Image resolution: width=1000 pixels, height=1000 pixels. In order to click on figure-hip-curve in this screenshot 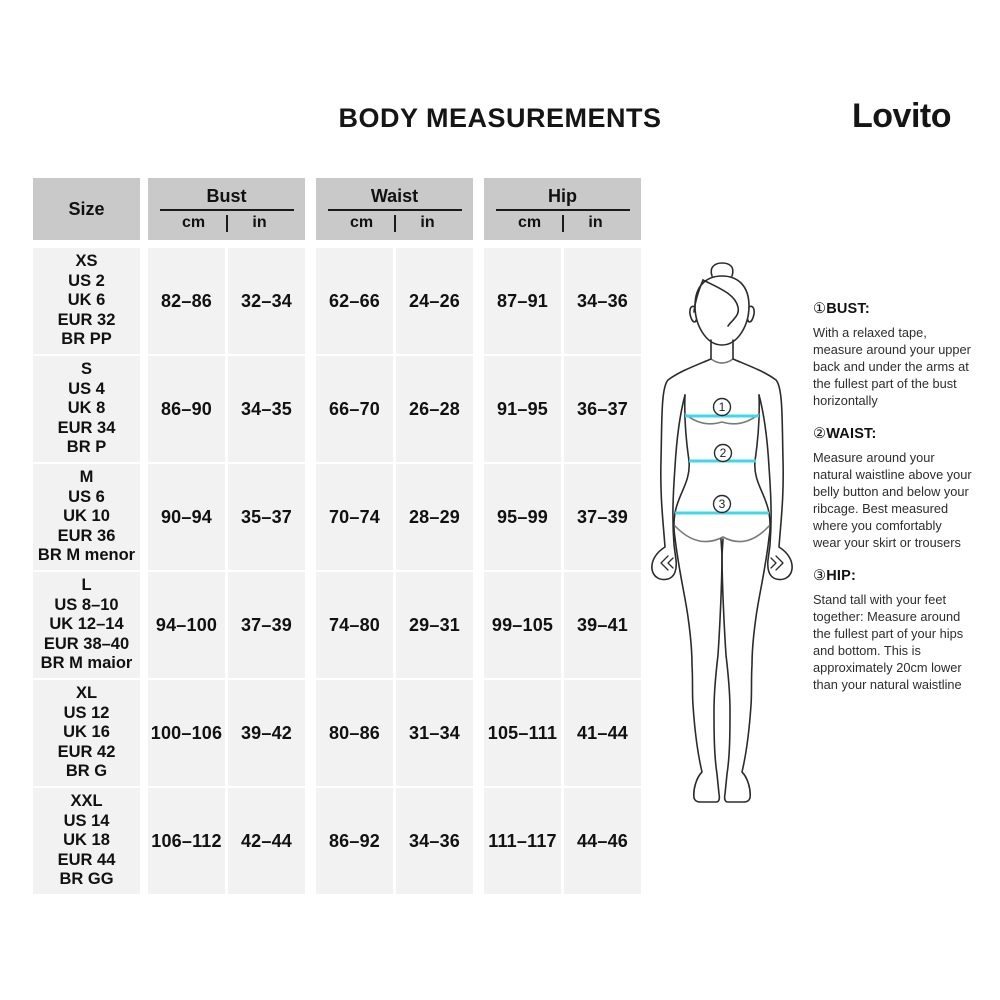, I will do `click(722, 534)`.